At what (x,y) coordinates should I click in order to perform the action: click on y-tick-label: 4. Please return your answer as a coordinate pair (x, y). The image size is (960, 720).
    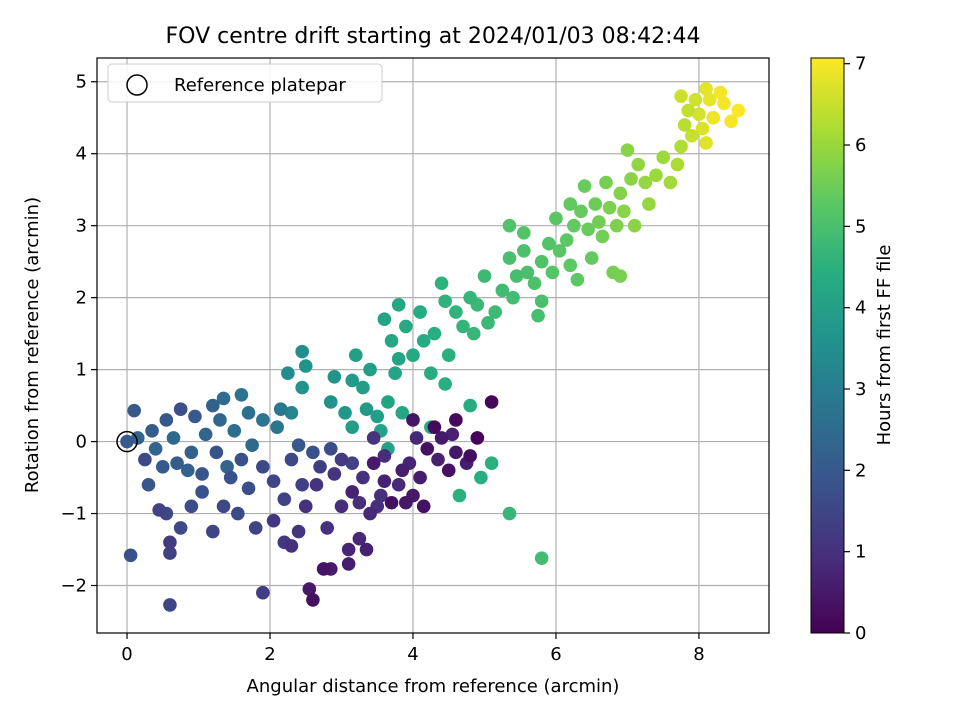
    Looking at the image, I should click on (81, 154).